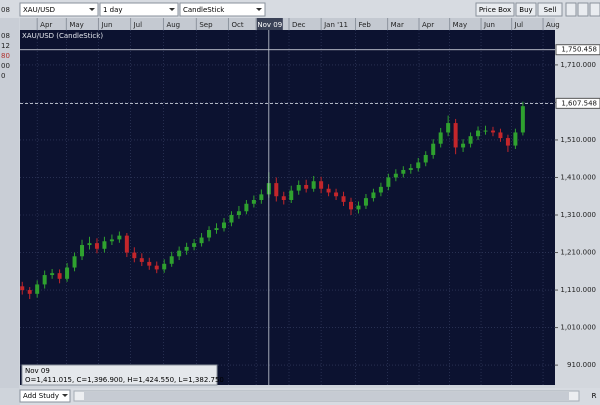 The height and width of the screenshot is (405, 600). What do you see at coordinates (578, 253) in the screenshot?
I see `y-tick-label: 1,210.000` at bounding box center [578, 253].